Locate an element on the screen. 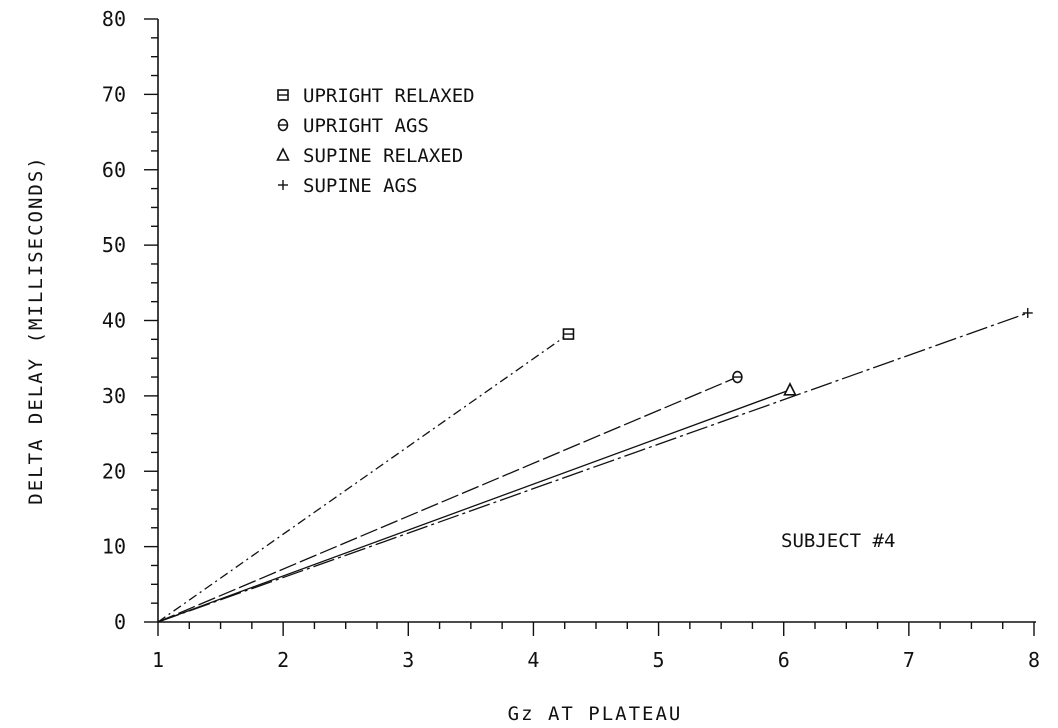 The image size is (1058, 728). y-tick-label: 70 is located at coordinates (114, 94).